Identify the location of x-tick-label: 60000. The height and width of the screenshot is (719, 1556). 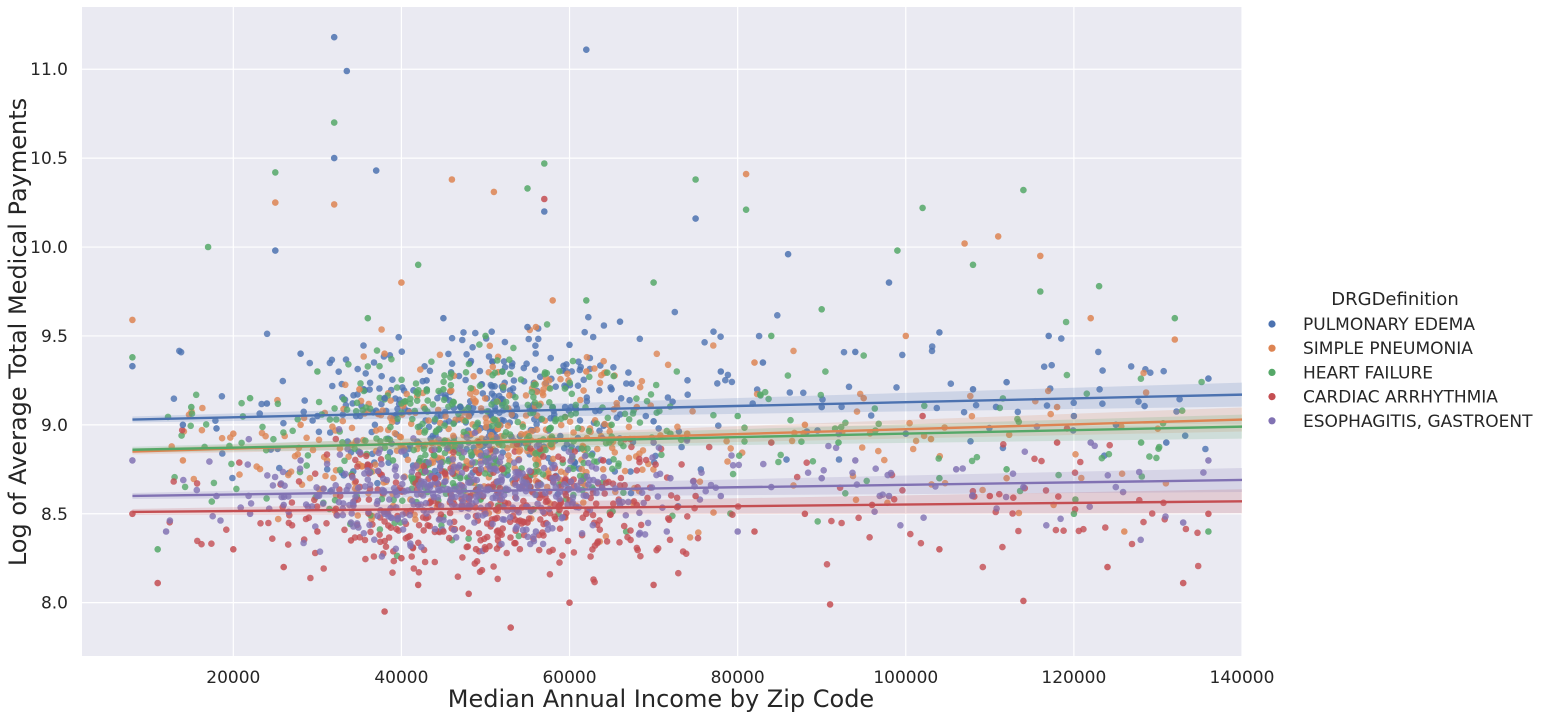
(569, 678).